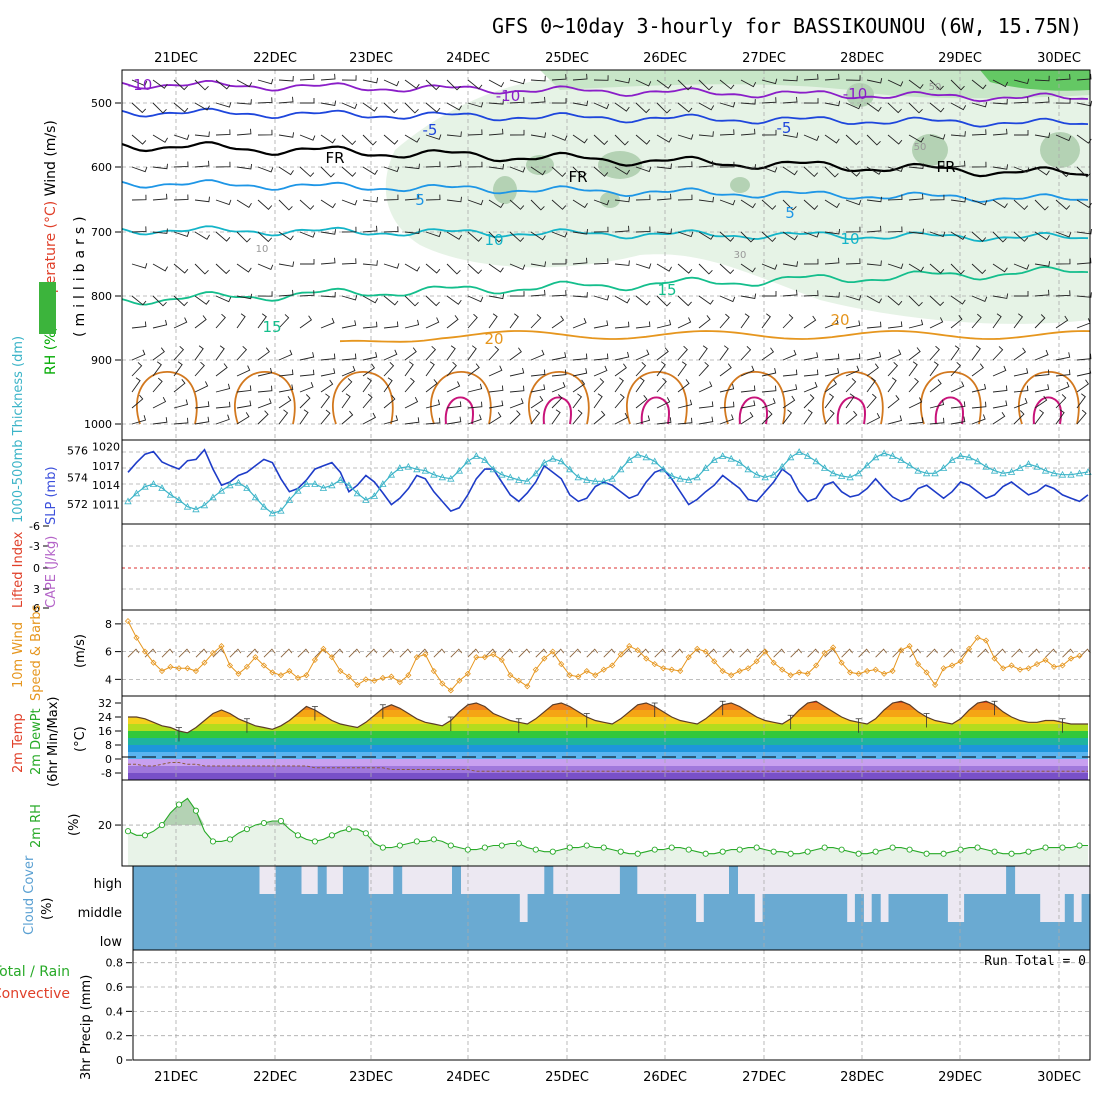  What do you see at coordinates (790, 213) in the screenshot?
I see `contour-label: 5` at bounding box center [790, 213].